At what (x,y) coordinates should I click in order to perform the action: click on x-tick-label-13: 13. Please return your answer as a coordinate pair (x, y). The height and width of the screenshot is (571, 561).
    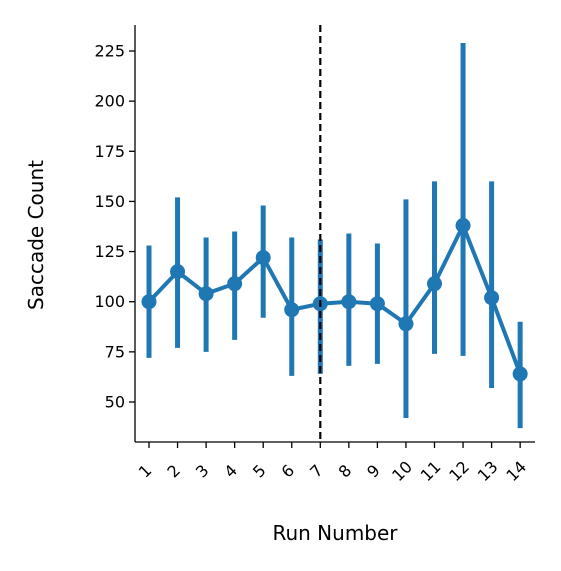
    Looking at the image, I should click on (488, 471).